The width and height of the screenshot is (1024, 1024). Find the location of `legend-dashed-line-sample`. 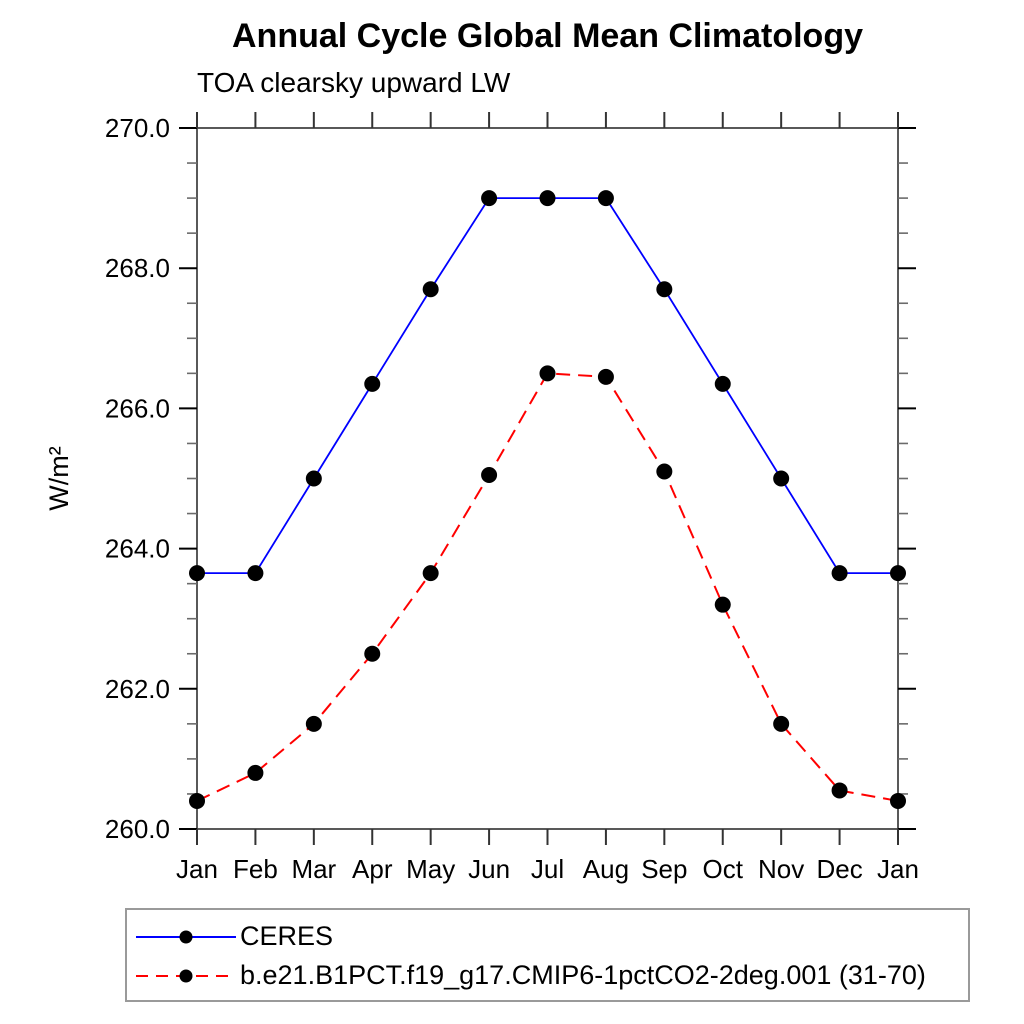

legend-dashed-line-sample is located at coordinates (186, 975).